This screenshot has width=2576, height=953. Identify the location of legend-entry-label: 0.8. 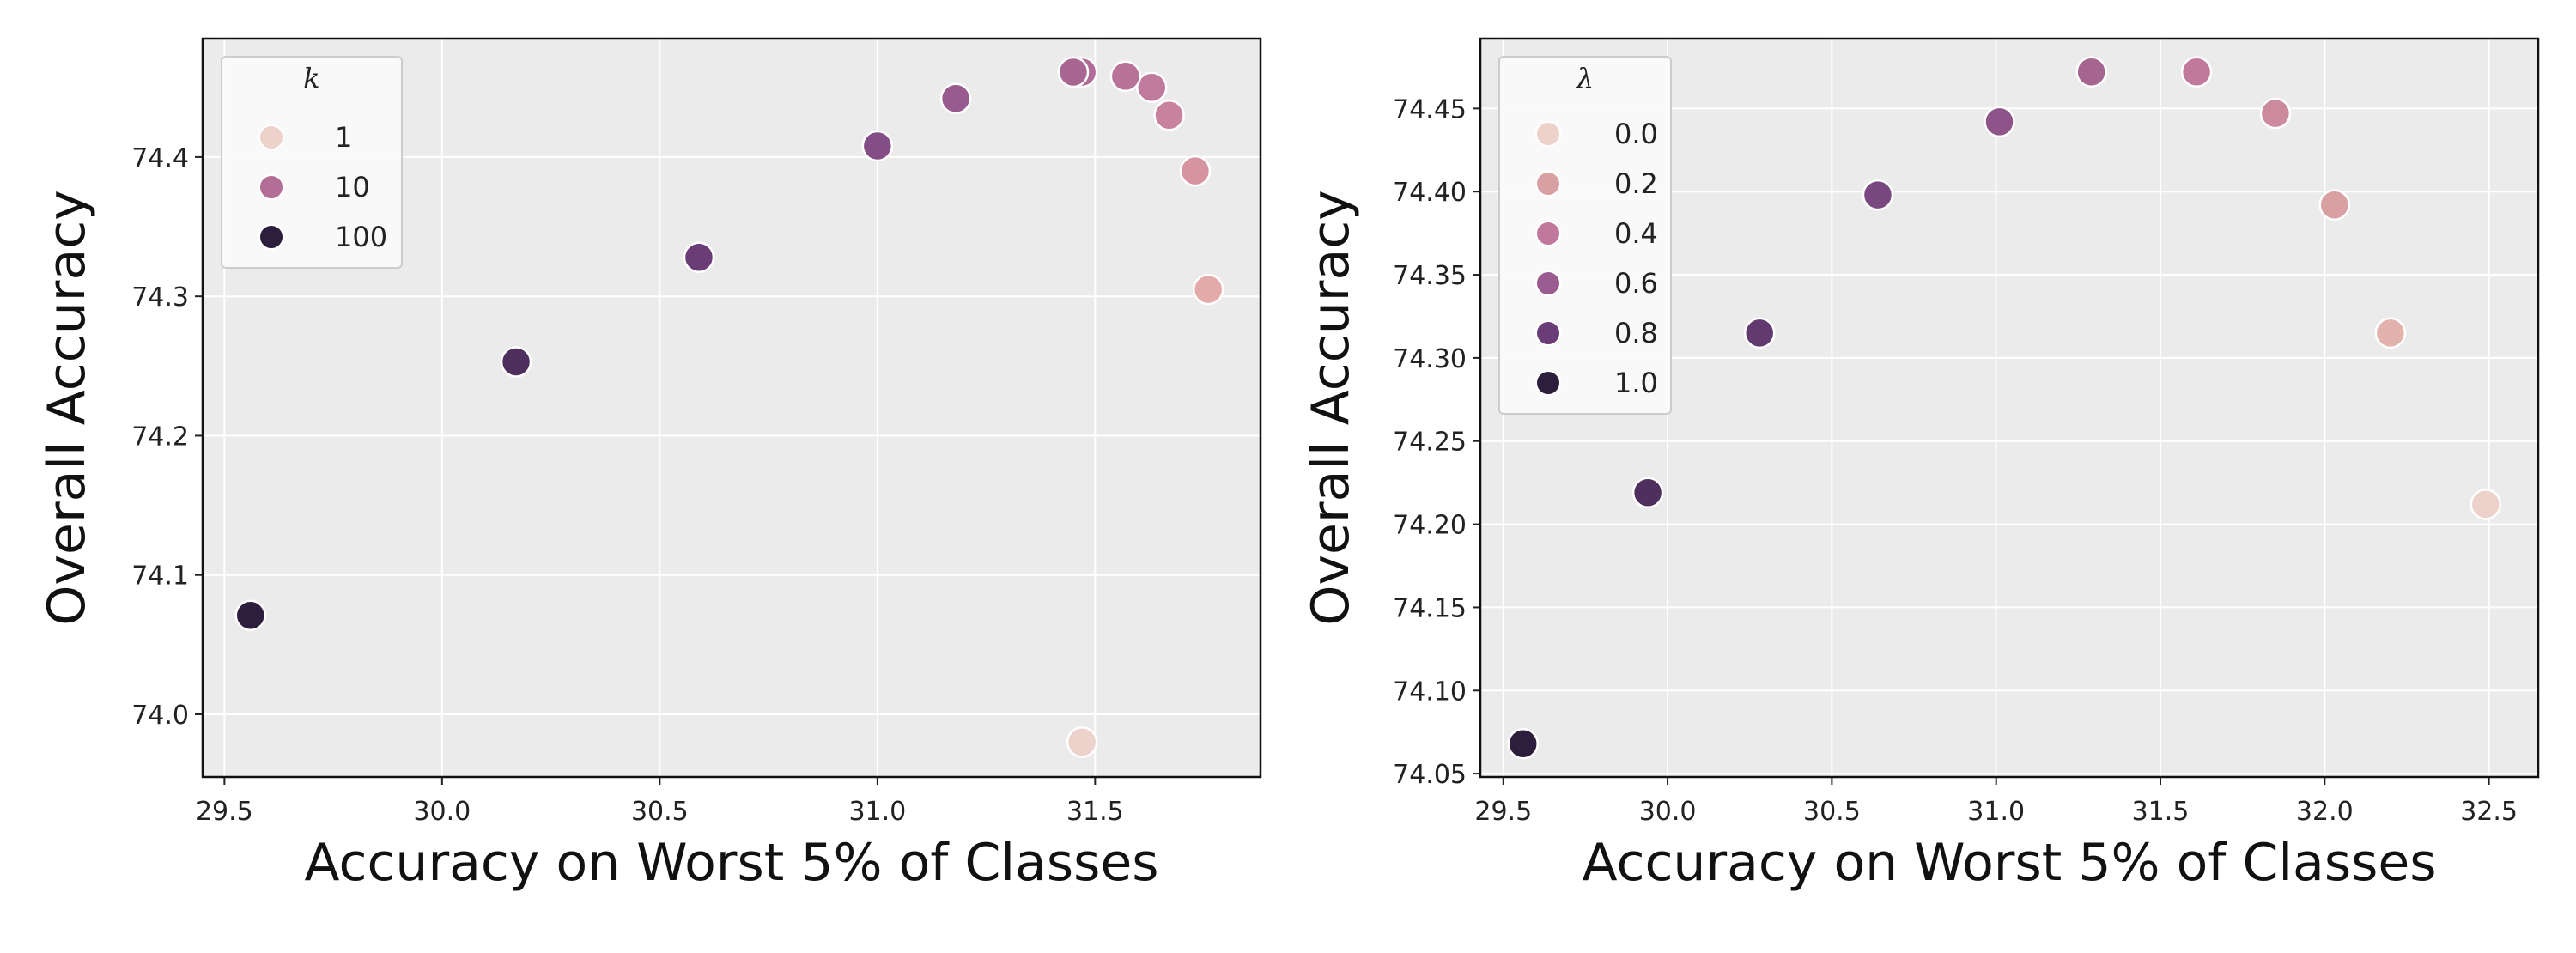
(1636, 333).